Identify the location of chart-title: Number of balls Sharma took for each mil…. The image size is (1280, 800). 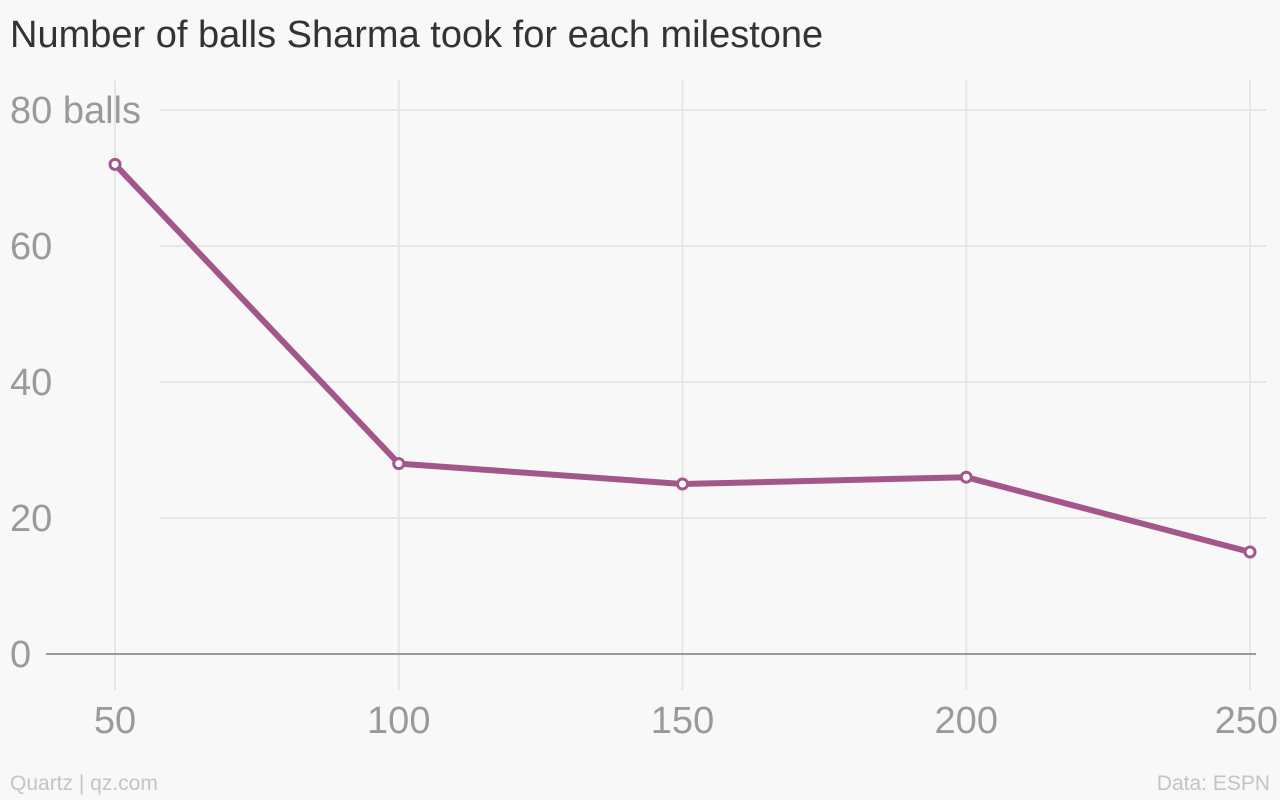
(417, 35).